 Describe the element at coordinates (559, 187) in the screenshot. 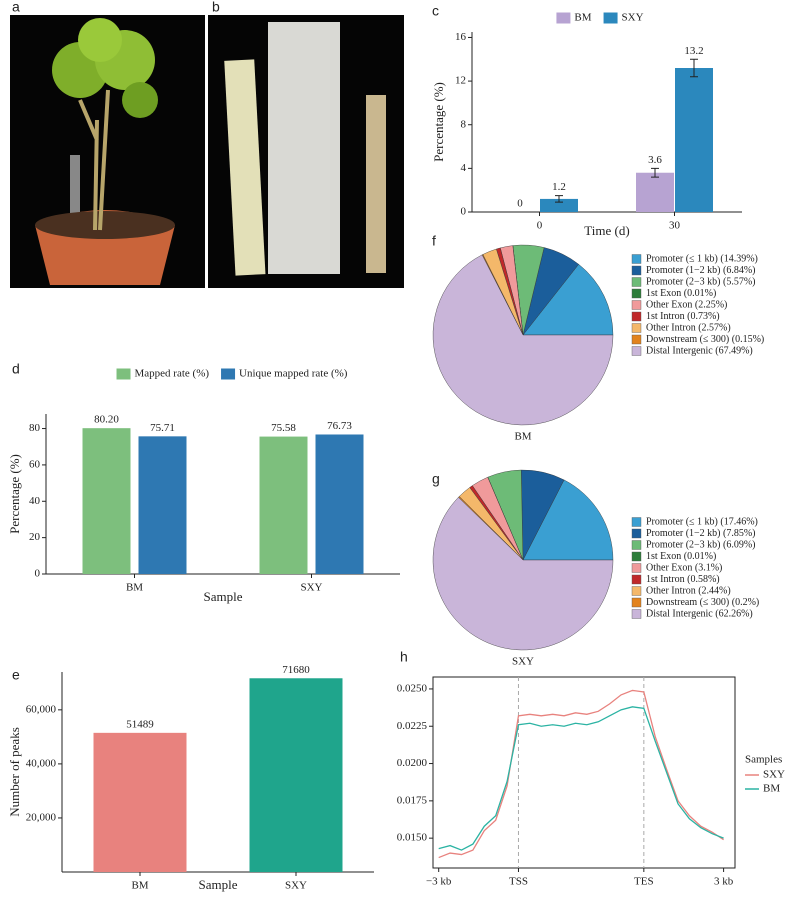

I see `value-label: 1.2` at that location.